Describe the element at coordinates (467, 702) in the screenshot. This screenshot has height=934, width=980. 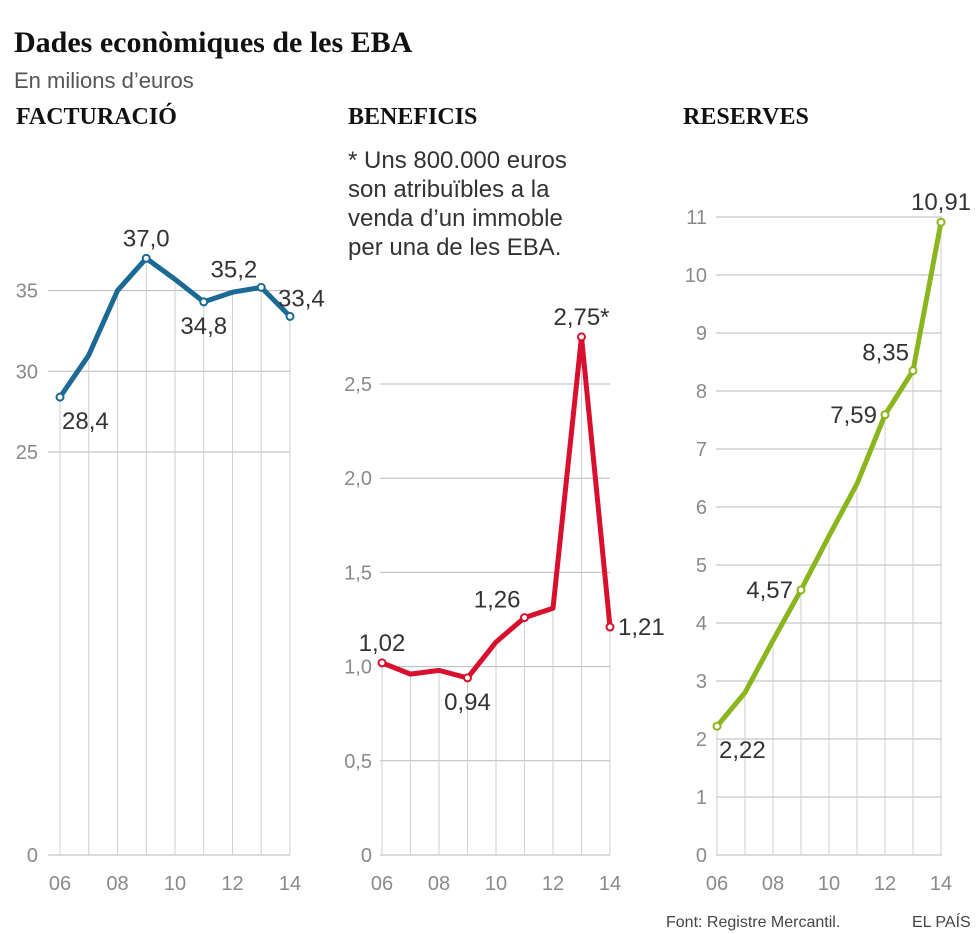
I see `data-label: 0,94` at that location.